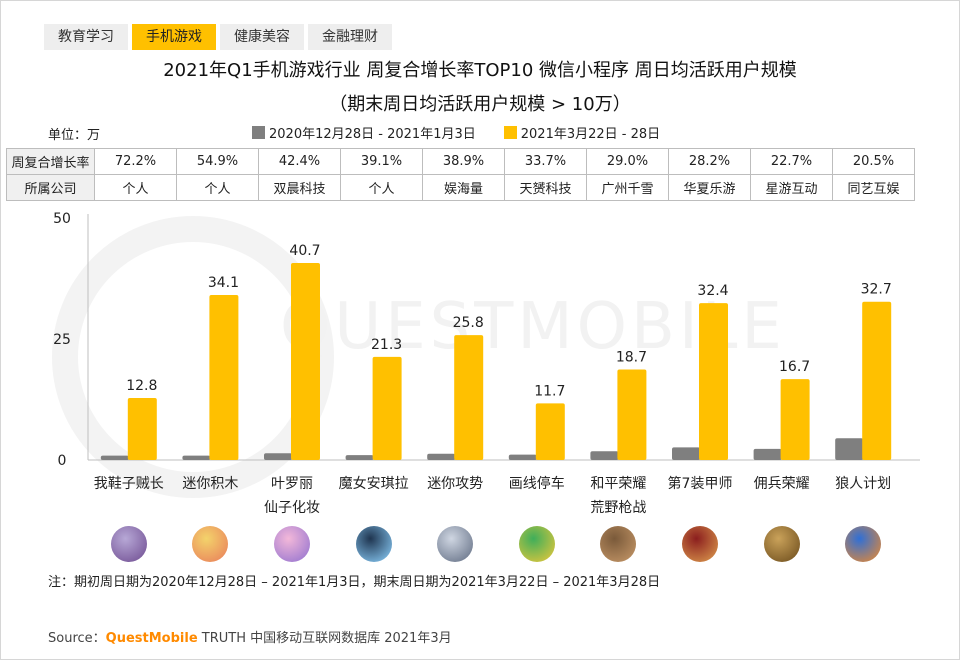  I want to click on bar-value-label: 25.8, so click(468, 323).